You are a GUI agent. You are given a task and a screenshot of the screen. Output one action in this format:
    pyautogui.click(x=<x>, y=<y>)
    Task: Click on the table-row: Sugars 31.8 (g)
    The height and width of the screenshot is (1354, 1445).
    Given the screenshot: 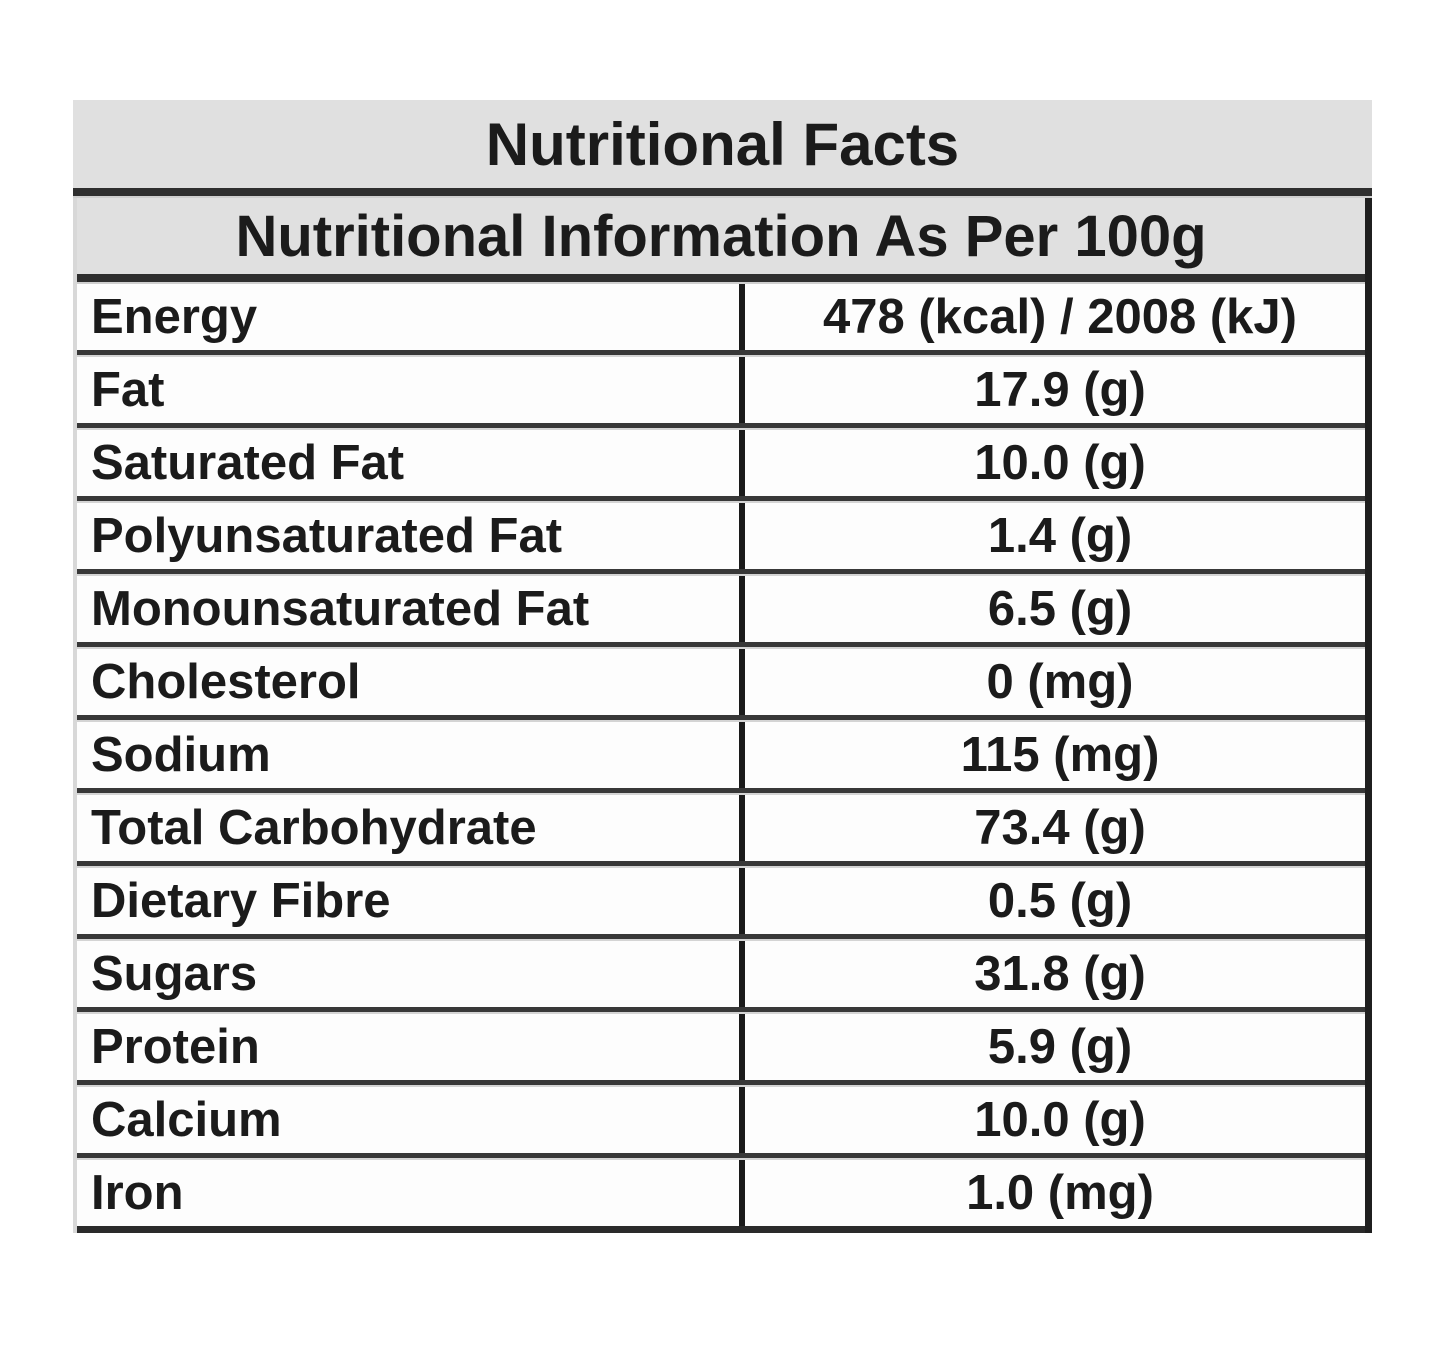 What is the action you would take?
    pyautogui.click(x=721, y=974)
    